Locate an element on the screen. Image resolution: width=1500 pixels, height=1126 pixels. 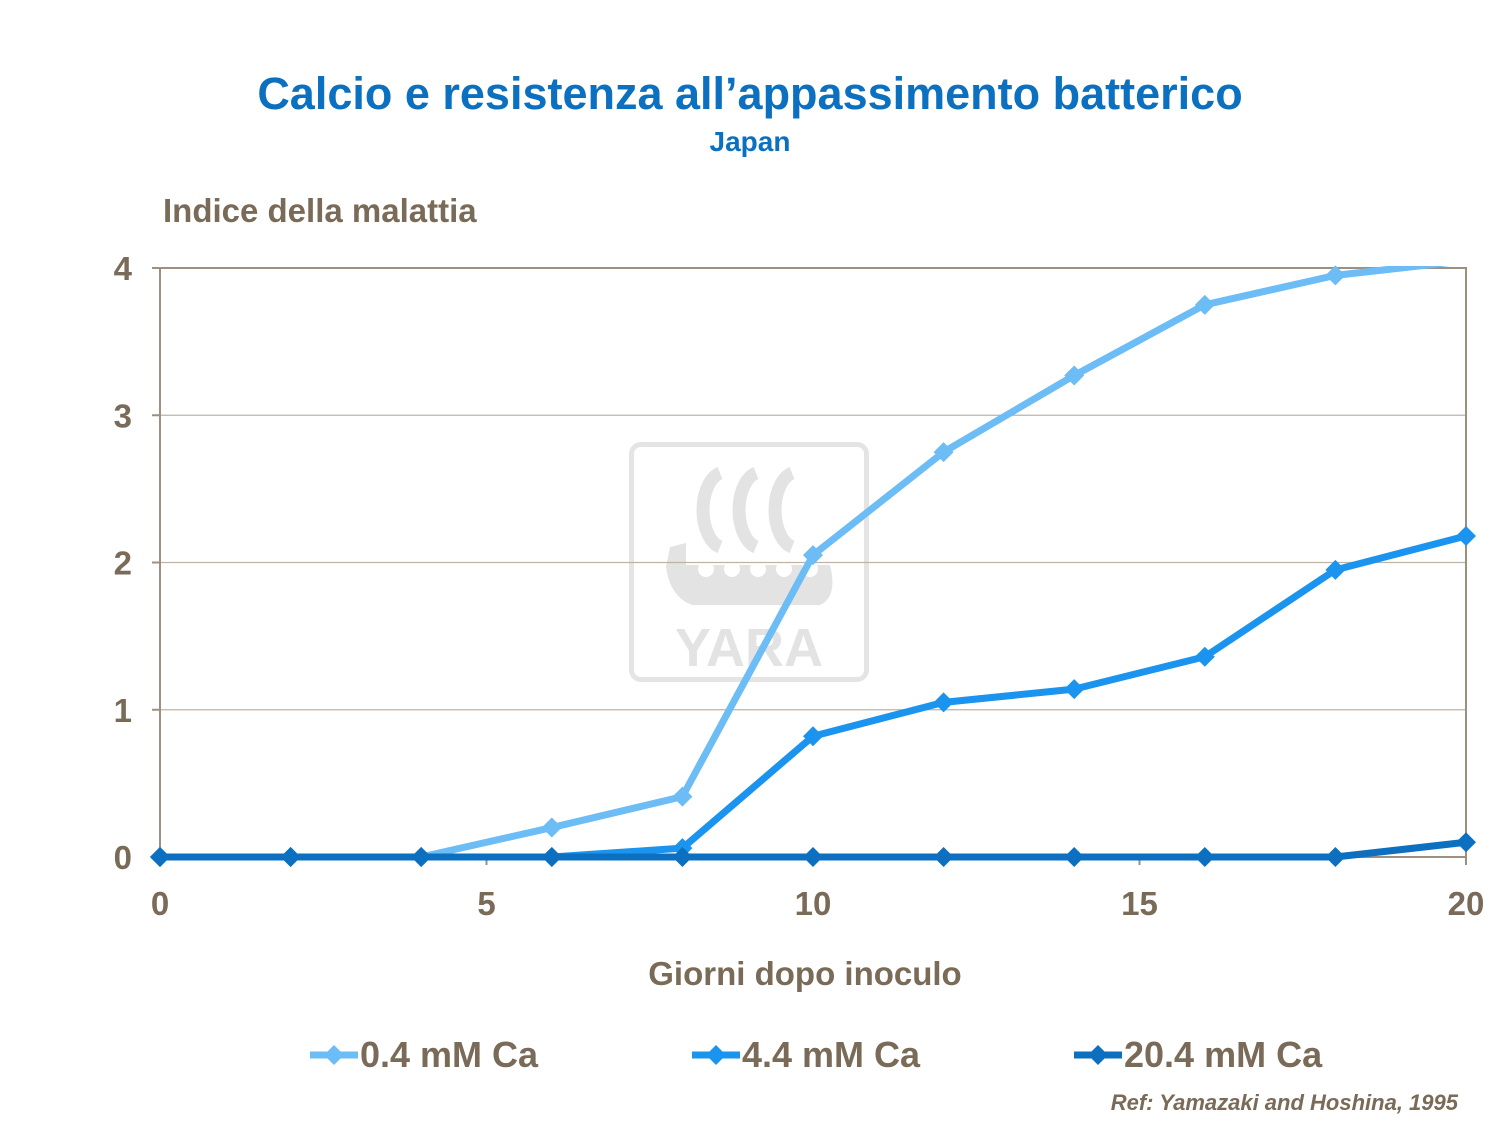
legend-item-series-1: 0.4 mM Ca is located at coordinates (423, 1055).